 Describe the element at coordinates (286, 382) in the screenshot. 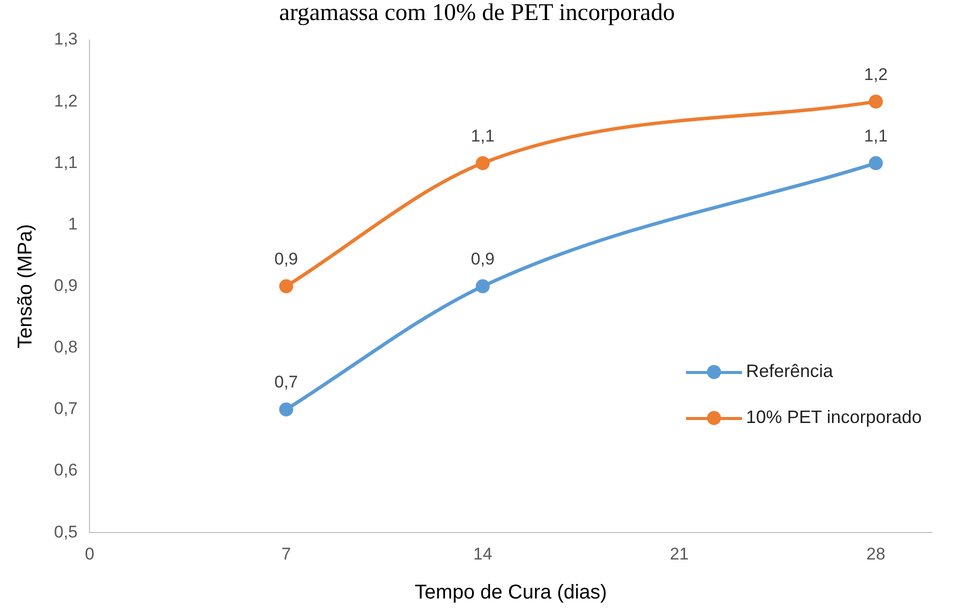

I see `data-label: 0,7` at that location.